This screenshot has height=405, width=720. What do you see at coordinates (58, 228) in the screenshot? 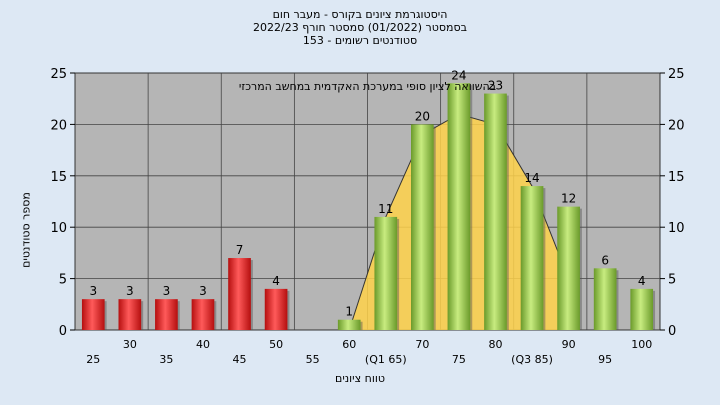
I see `y-tick-label-left: 10` at bounding box center [58, 228].